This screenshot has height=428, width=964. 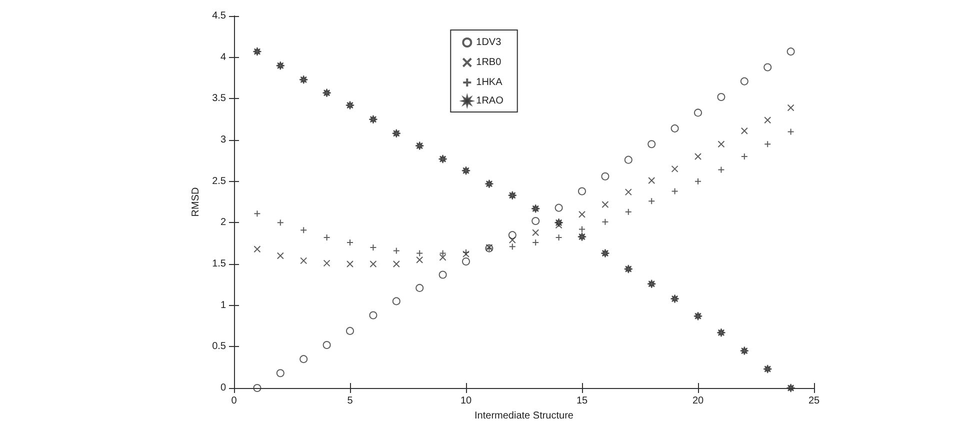 I want to click on y-tick-label: 3, so click(x=223, y=140).